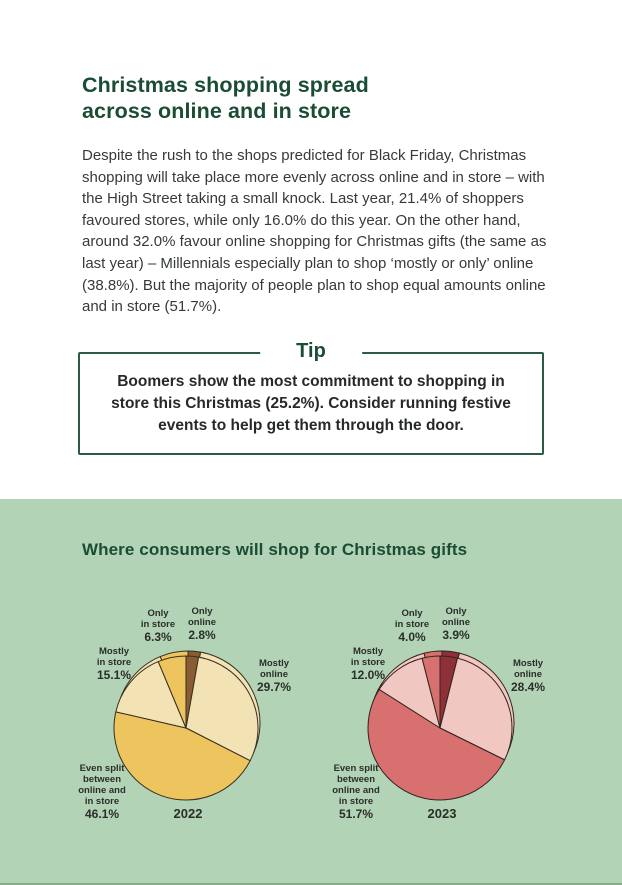 This screenshot has height=885, width=622. Describe the element at coordinates (412, 637) in the screenshot. I see `label-pct: 4.0%` at that location.